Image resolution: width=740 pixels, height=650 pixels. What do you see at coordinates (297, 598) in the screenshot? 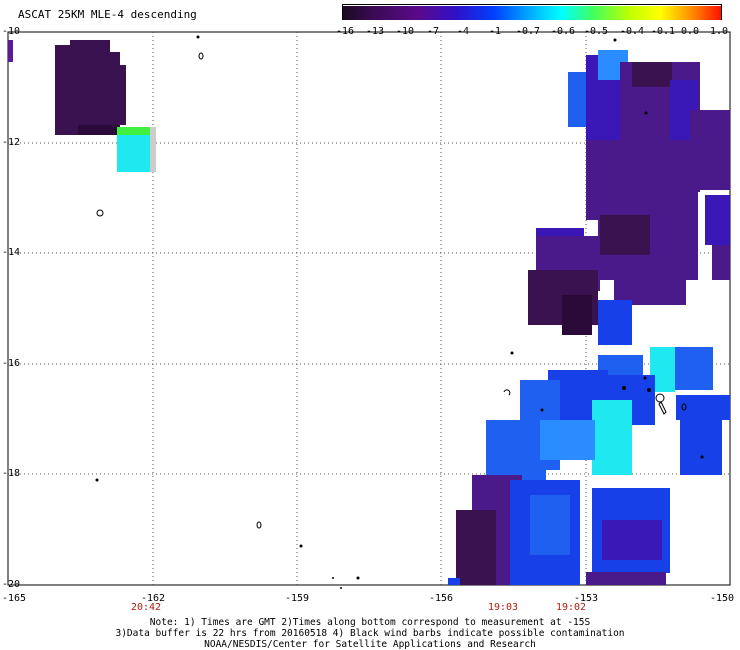
I see `lon-label: -159` at bounding box center [297, 598].